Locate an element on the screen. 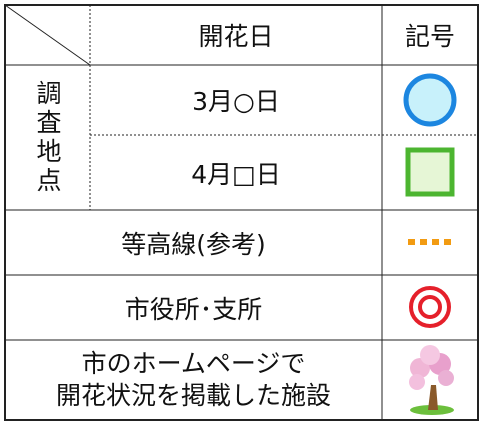  label-line: 開花状況を掲載した施設 is located at coordinates (193, 395).